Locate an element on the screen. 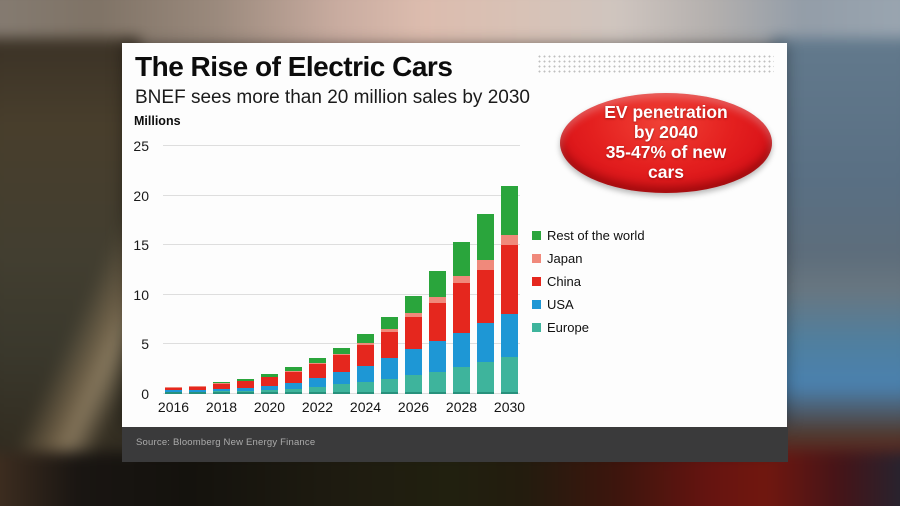 The image size is (900, 506). x-slot-2016: 2016 is located at coordinates (173, 408).